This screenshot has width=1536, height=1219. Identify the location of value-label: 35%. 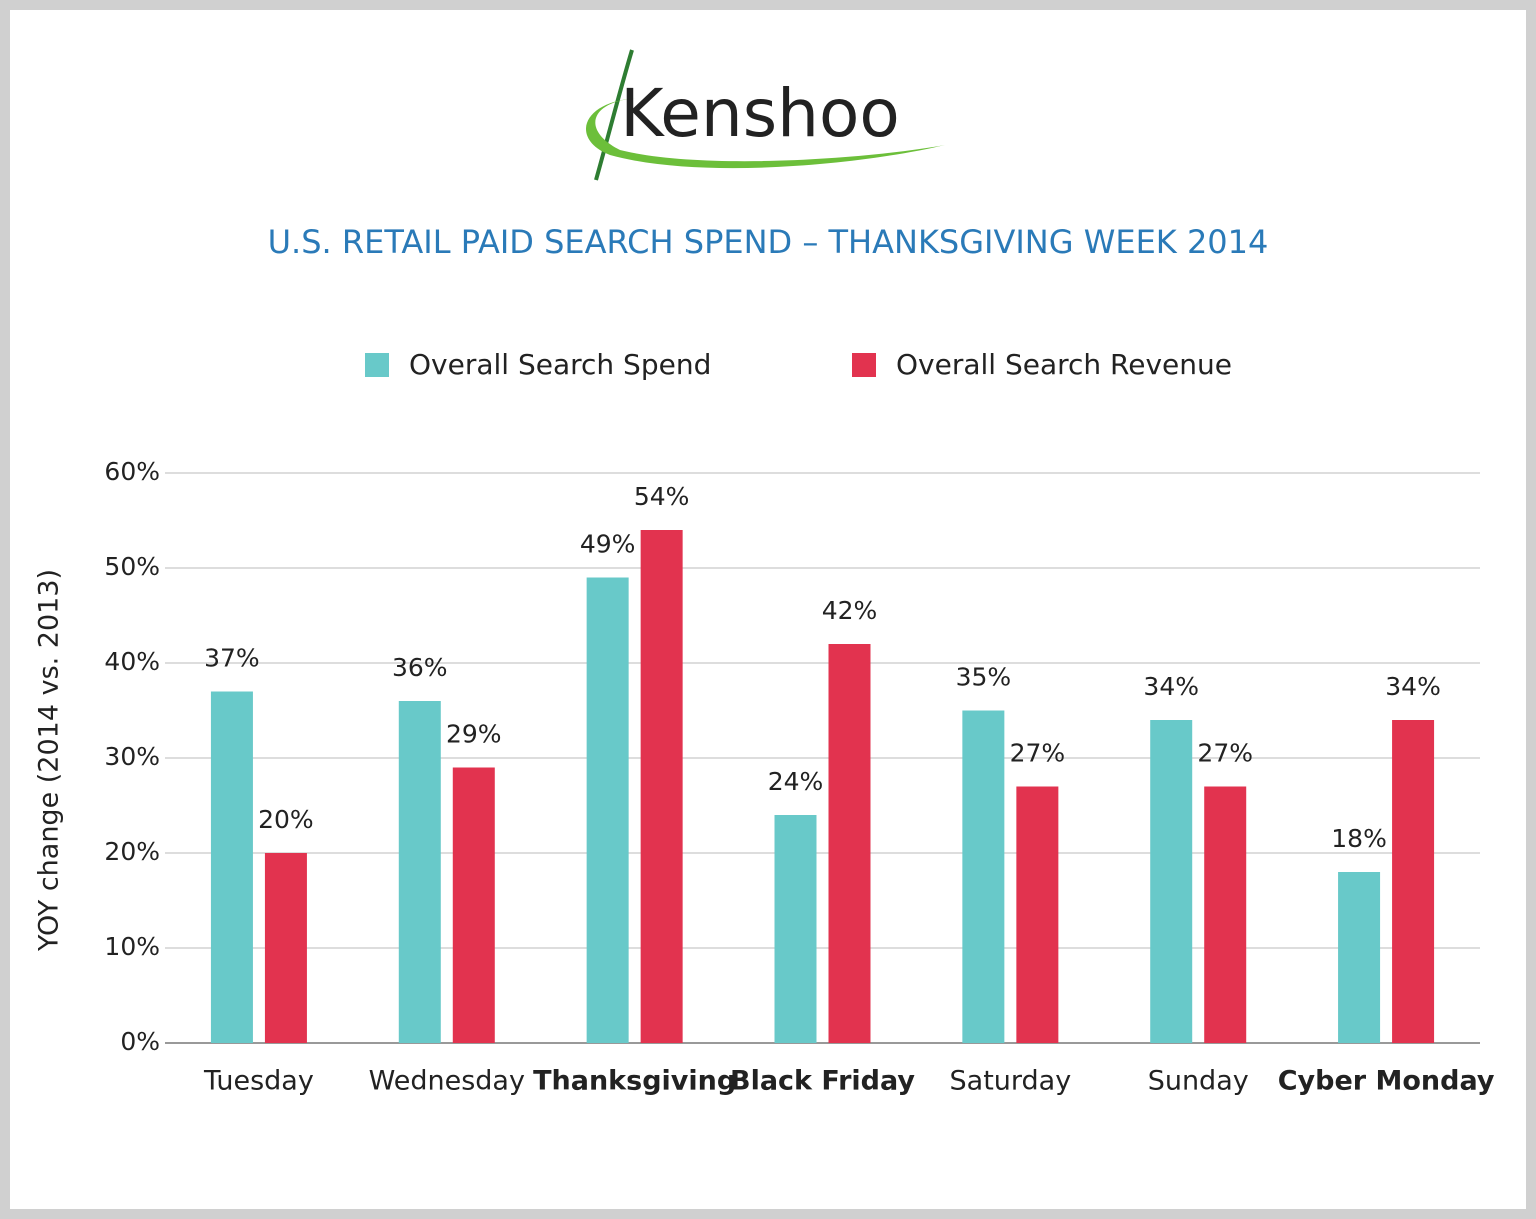
(984, 677).